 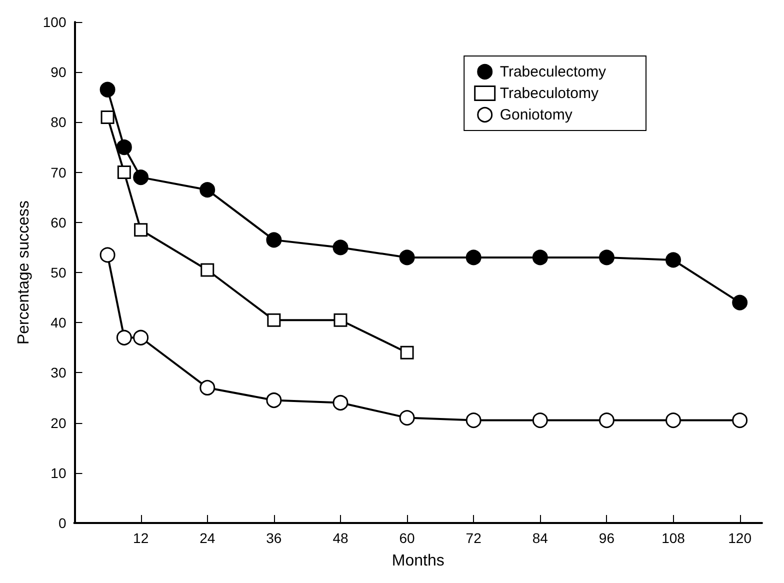 I want to click on y-tick-label: 10, so click(x=58, y=472).